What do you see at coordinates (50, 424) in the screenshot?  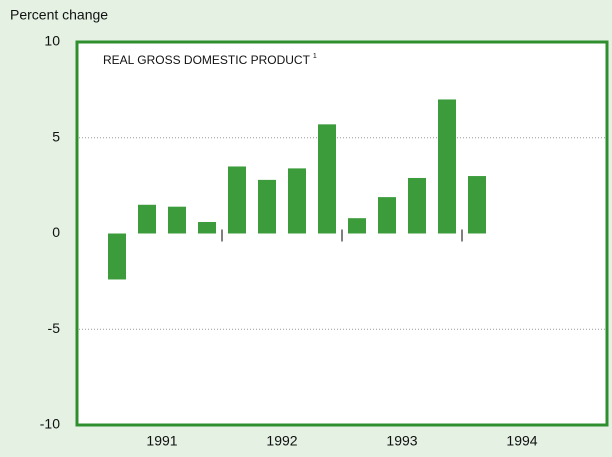 I see `y-tick-label: -10` at bounding box center [50, 424].